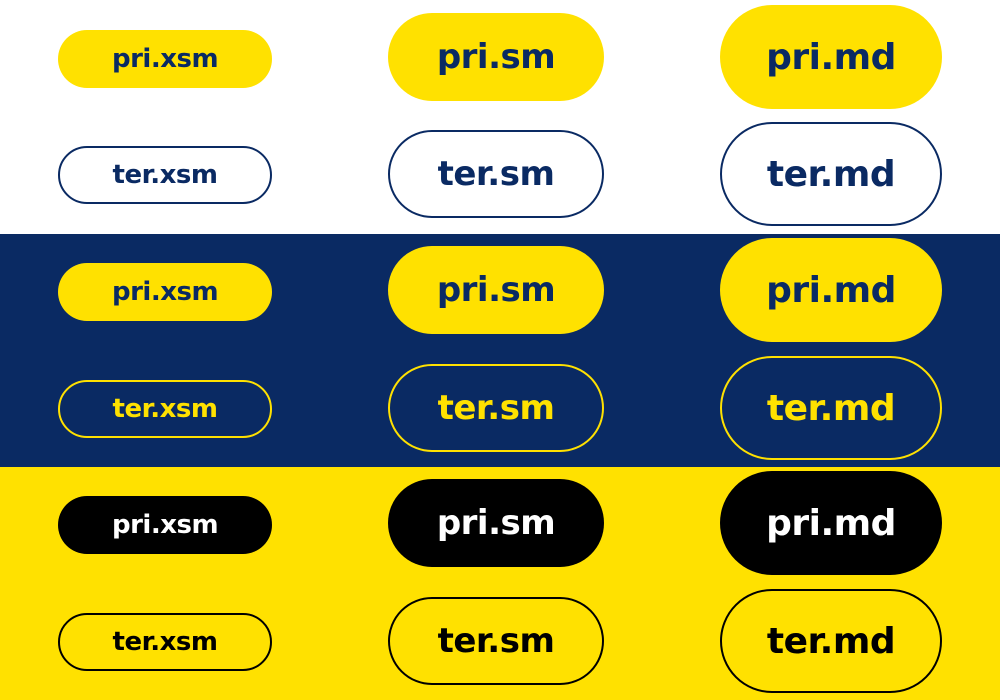  What do you see at coordinates (496, 641) in the screenshot?
I see `tertiary-sm-button-on-yellow: ter.sm` at bounding box center [496, 641].